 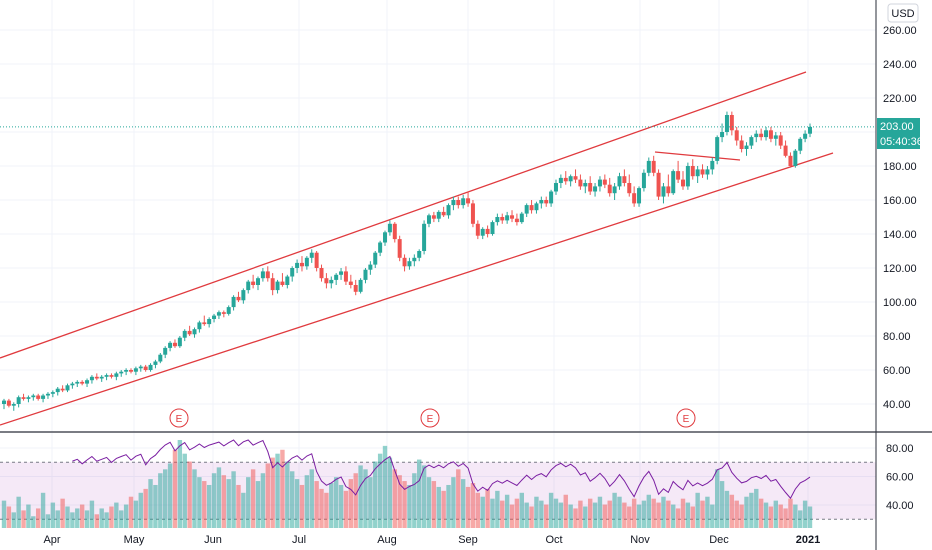 What do you see at coordinates (468, 540) in the screenshot?
I see `time-tick-label: Sep` at bounding box center [468, 540].